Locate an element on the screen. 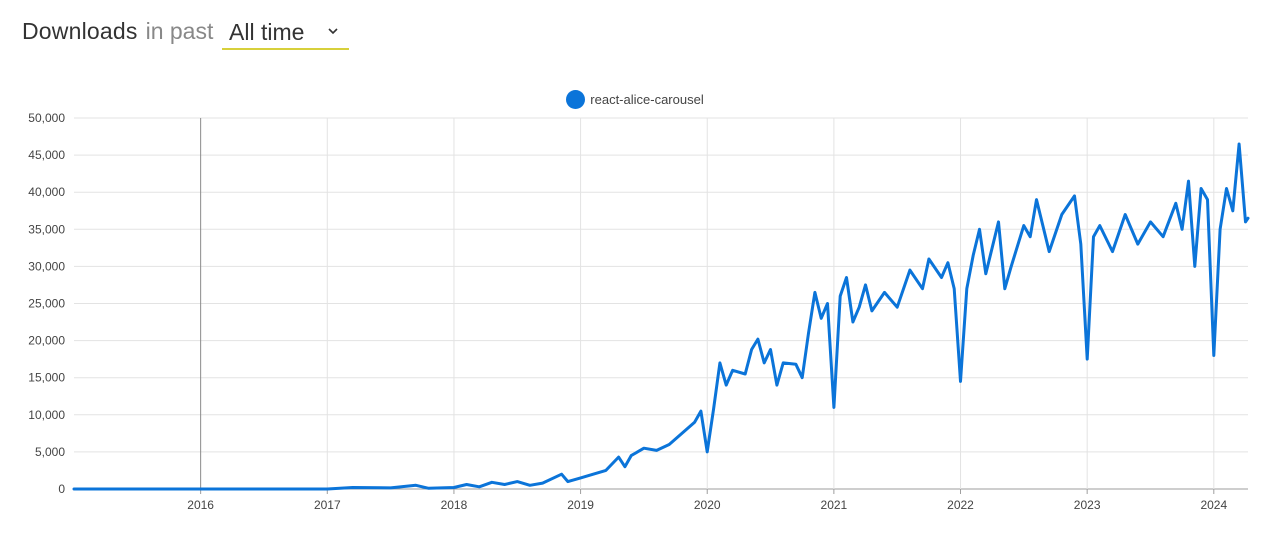 Image resolution: width=1270 pixels, height=534 pixels. x-tick-label: 2021 is located at coordinates (834, 505).